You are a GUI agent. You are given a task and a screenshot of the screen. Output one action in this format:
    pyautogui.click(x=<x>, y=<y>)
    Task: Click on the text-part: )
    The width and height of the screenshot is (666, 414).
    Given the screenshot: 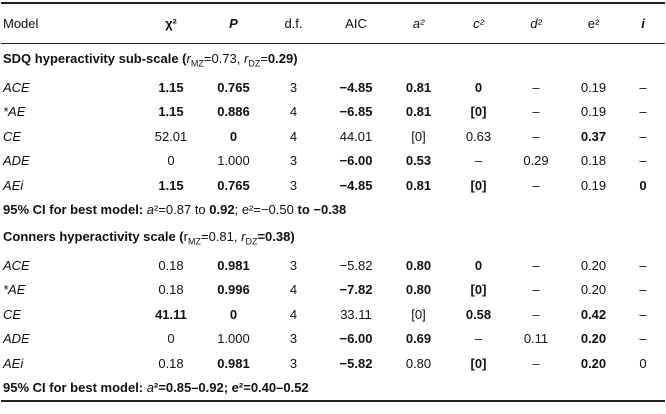 What is the action you would take?
    pyautogui.click(x=295, y=58)
    